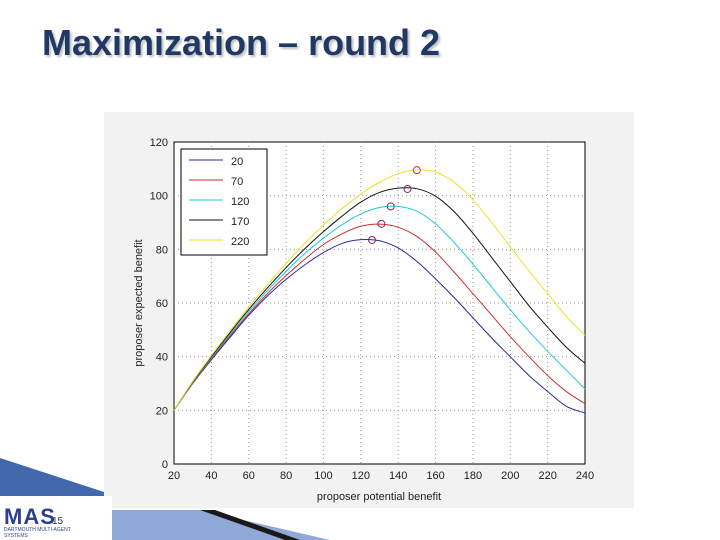  I want to click on x-tick-label: 240, so click(585, 476).